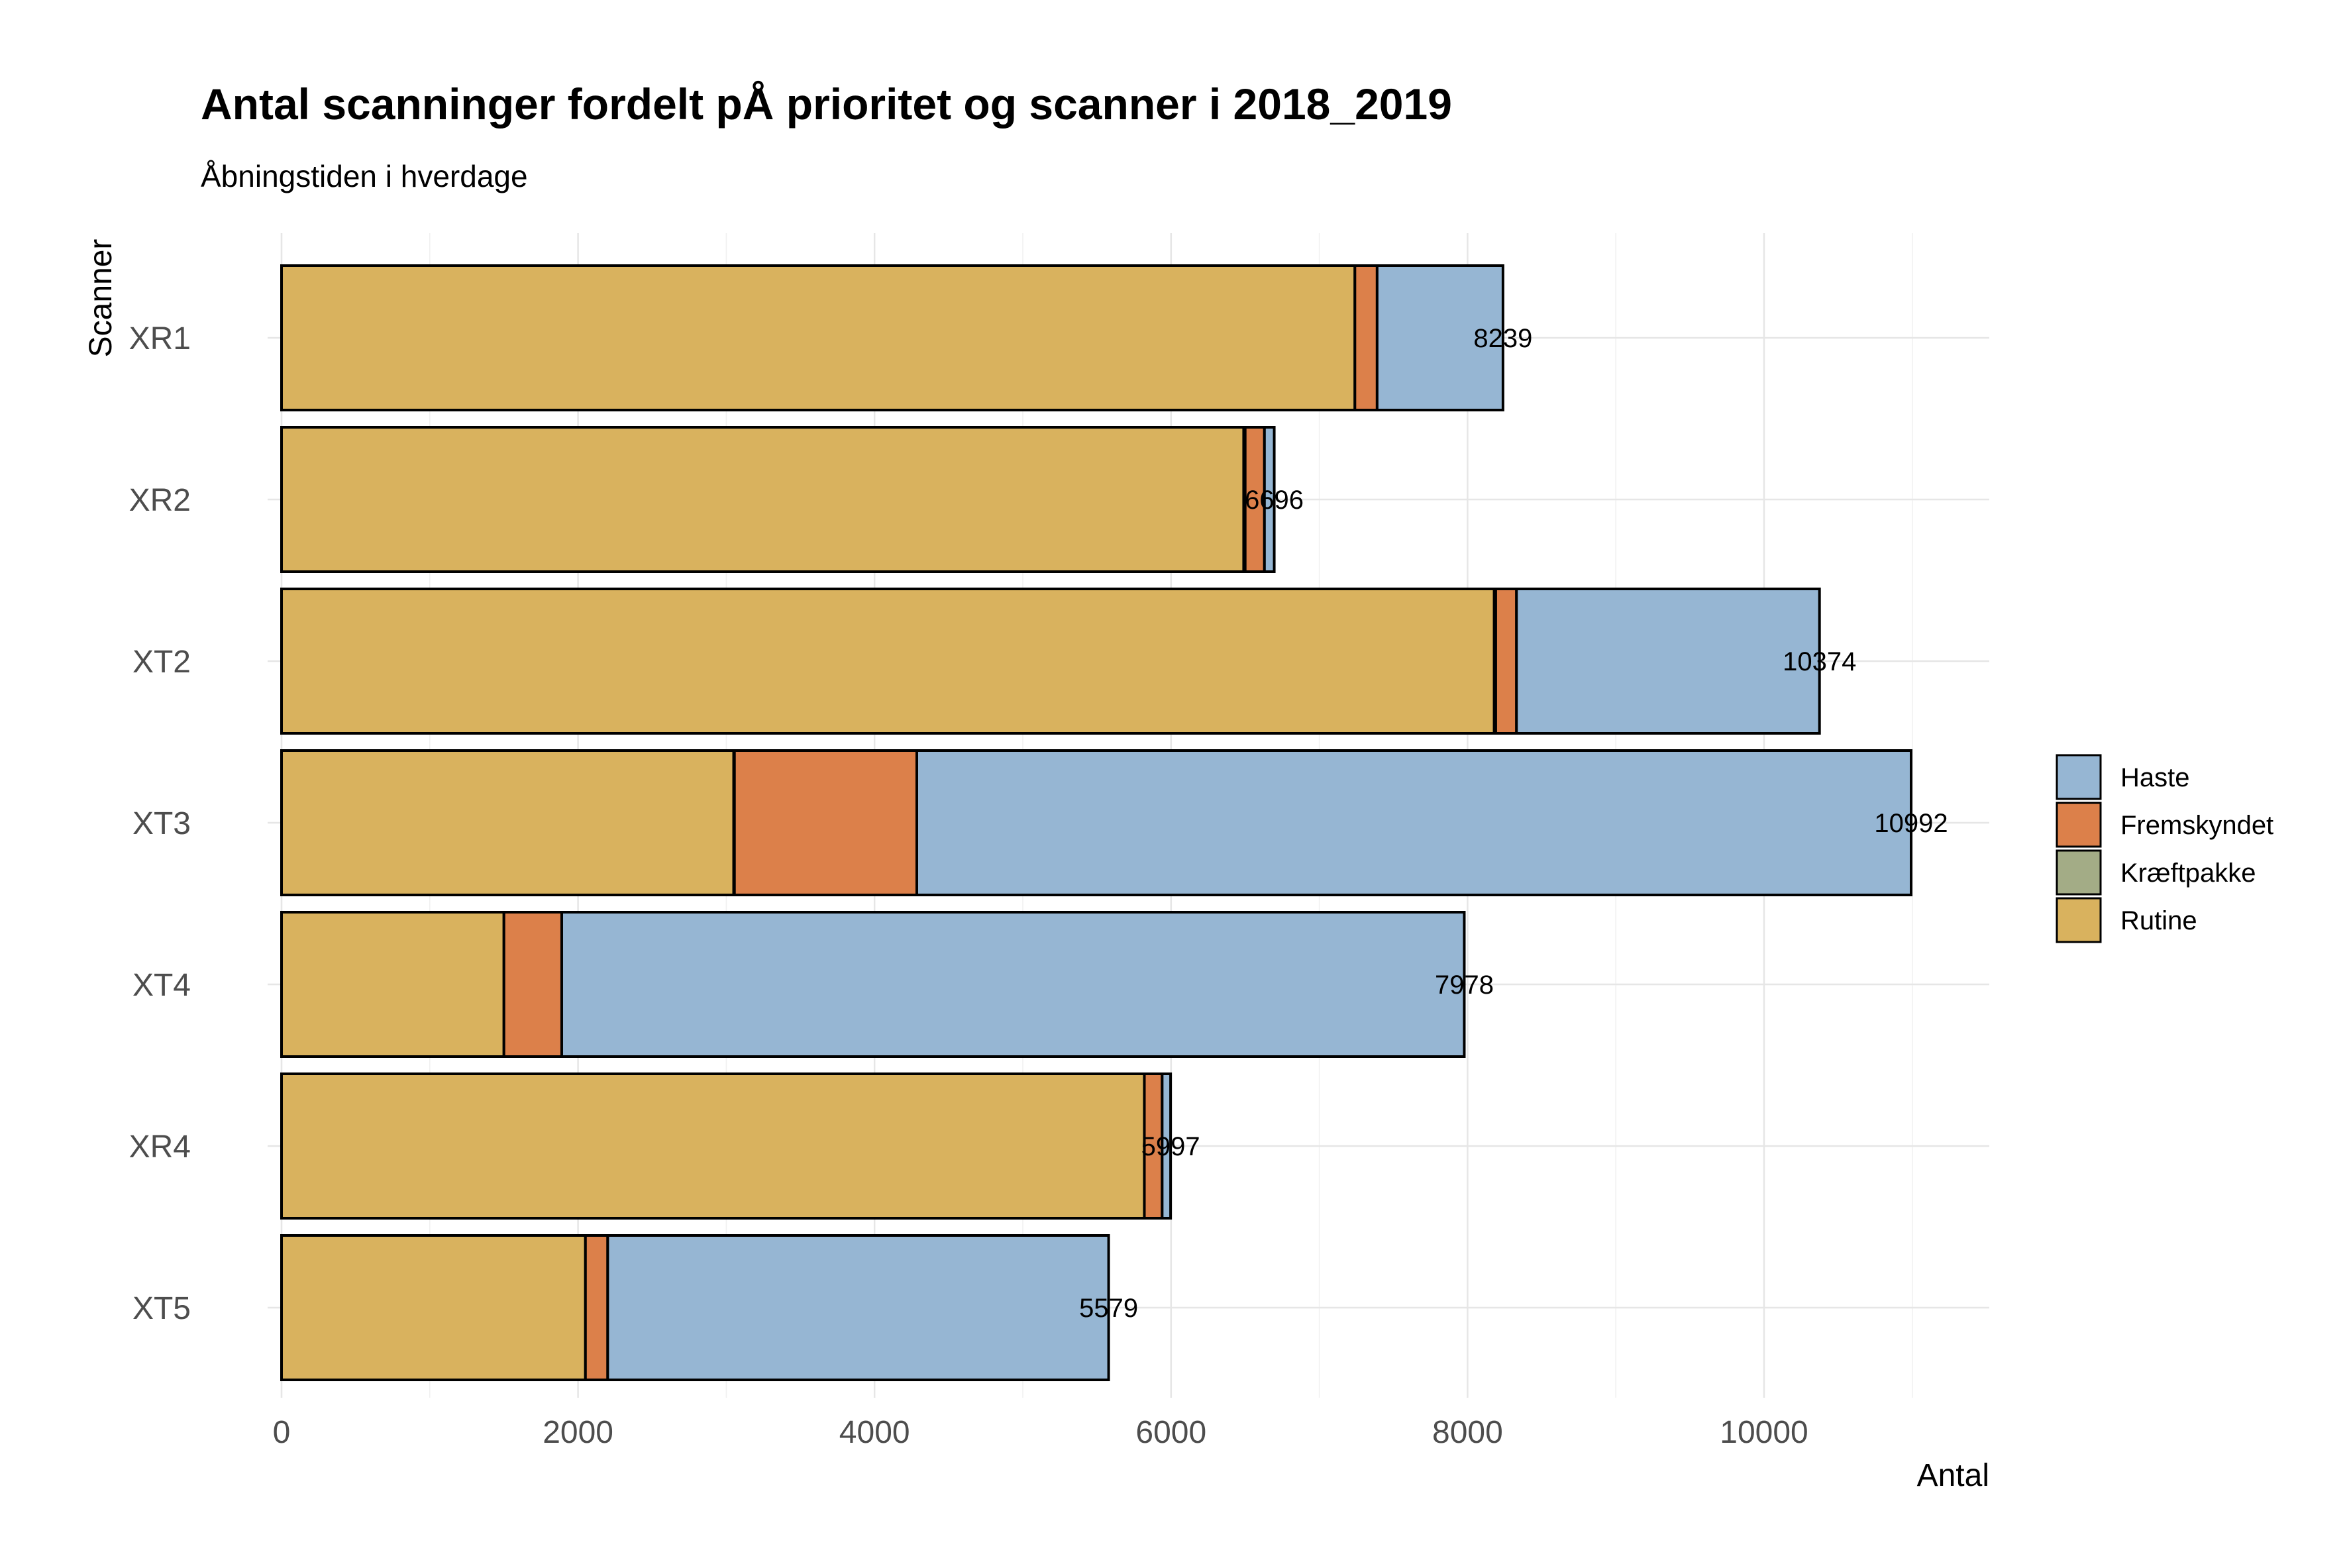  What do you see at coordinates (160, 500) in the screenshot?
I see `y-tick-label-xr2: XR2` at bounding box center [160, 500].